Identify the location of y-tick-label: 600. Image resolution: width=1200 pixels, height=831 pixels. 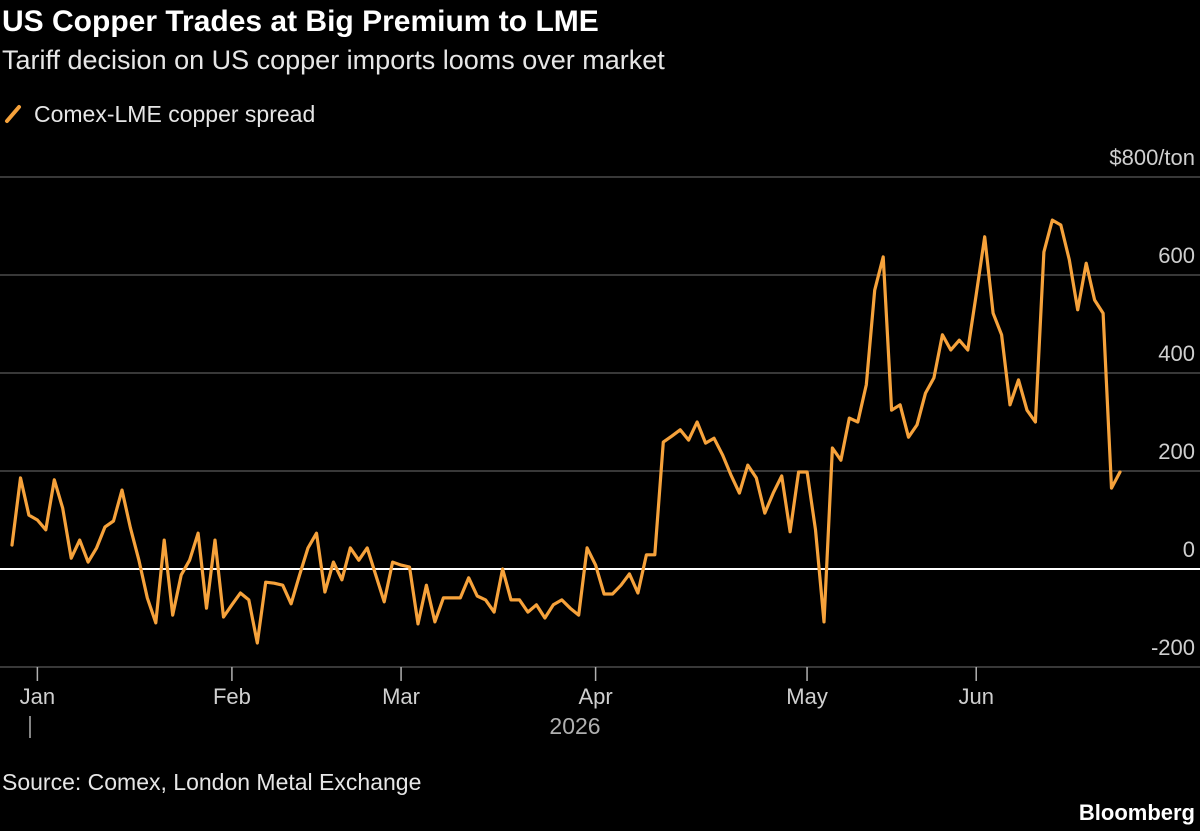
(1176, 255).